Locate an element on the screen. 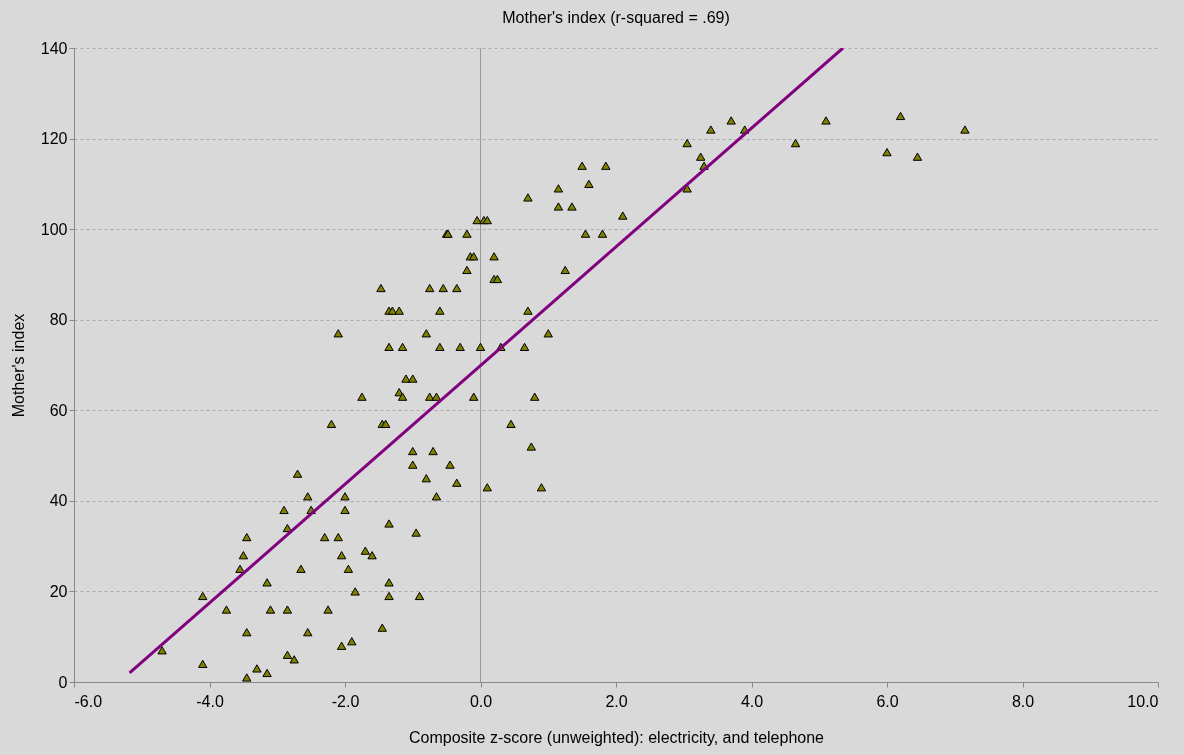 The height and width of the screenshot is (755, 1184). y-axis-title: Mother's index is located at coordinates (18, 365).